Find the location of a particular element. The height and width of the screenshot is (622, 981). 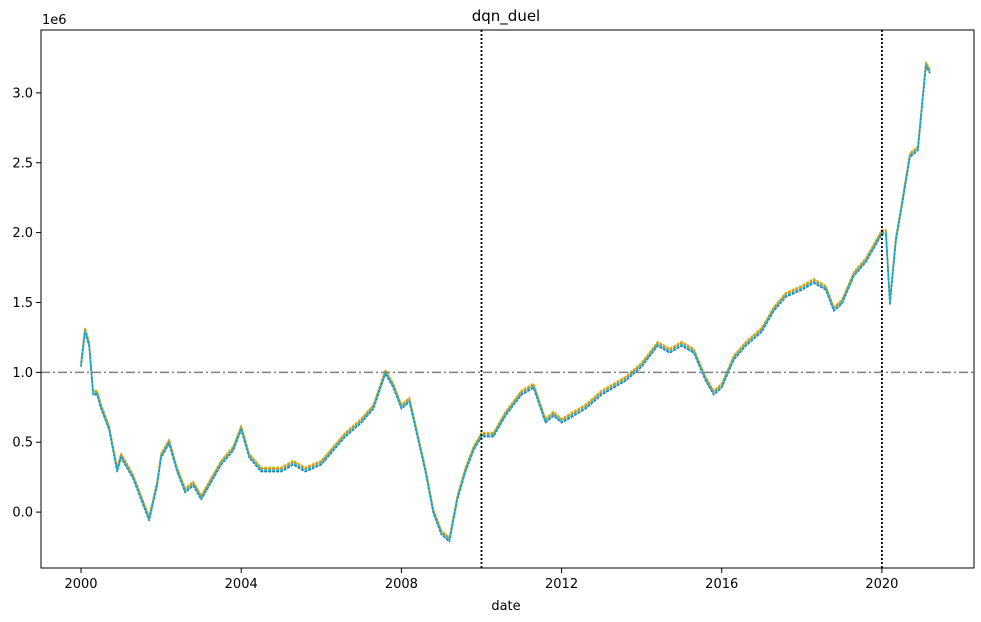

y-axis: 0.0 0.5 1.0 1.5 2.0 2.5 3.0 is located at coordinates (26, 303).